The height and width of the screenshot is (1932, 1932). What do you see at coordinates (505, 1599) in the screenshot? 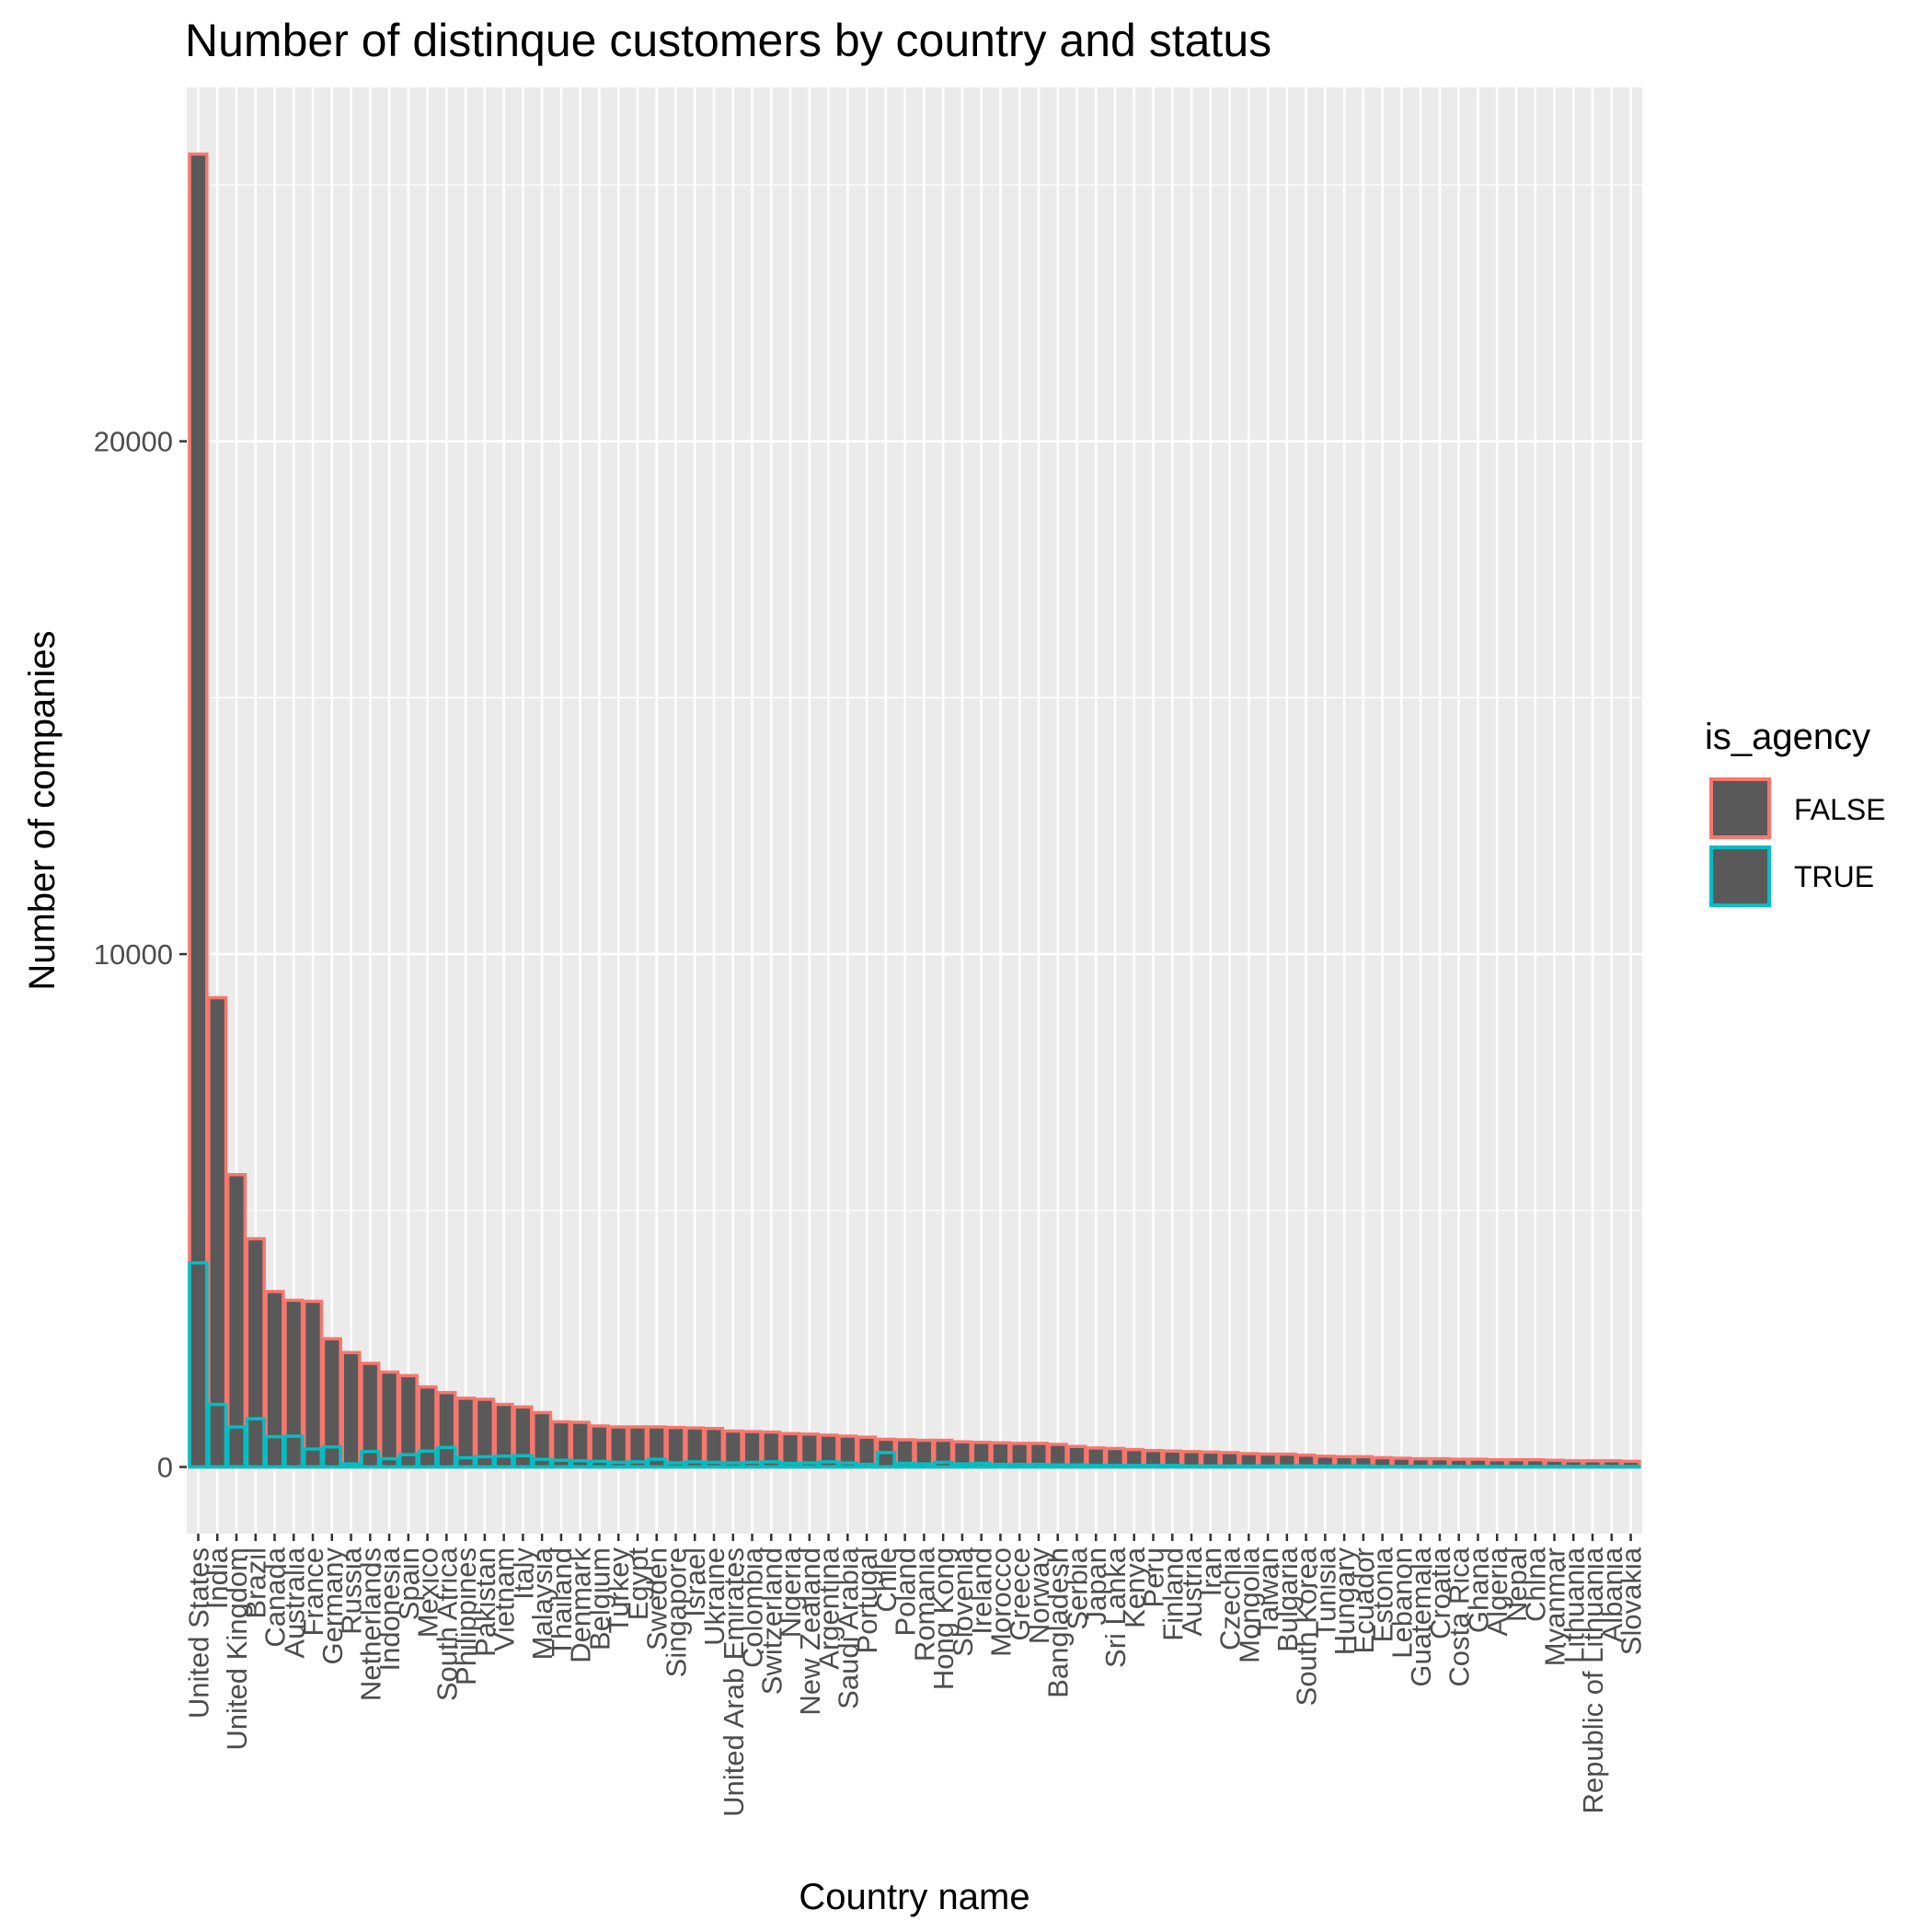
I see `x-tick-label: Vietnam` at bounding box center [505, 1599].